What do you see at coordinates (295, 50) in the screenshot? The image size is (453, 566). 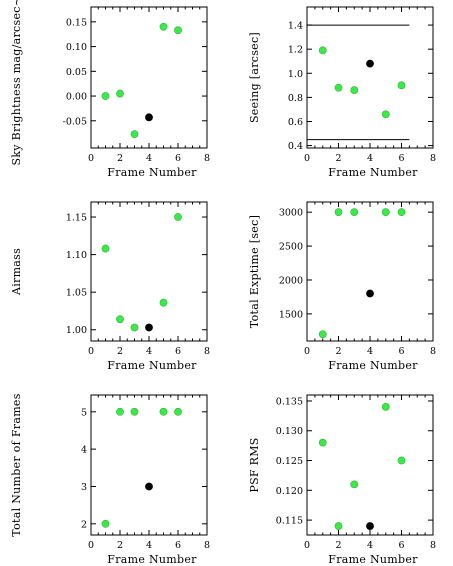 I see `y-tick-label: 1.2` at bounding box center [295, 50].